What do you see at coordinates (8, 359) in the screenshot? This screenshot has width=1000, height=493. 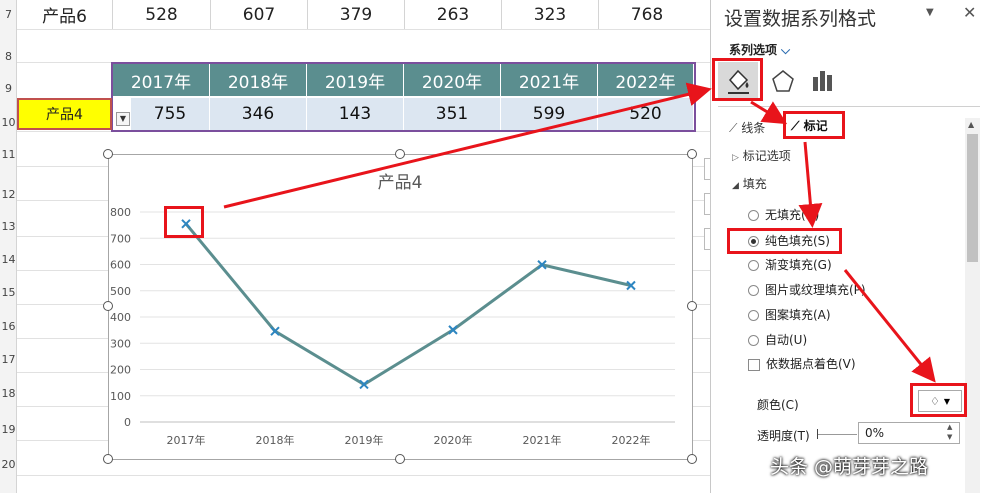 I see `row-number: 17` at bounding box center [8, 359].